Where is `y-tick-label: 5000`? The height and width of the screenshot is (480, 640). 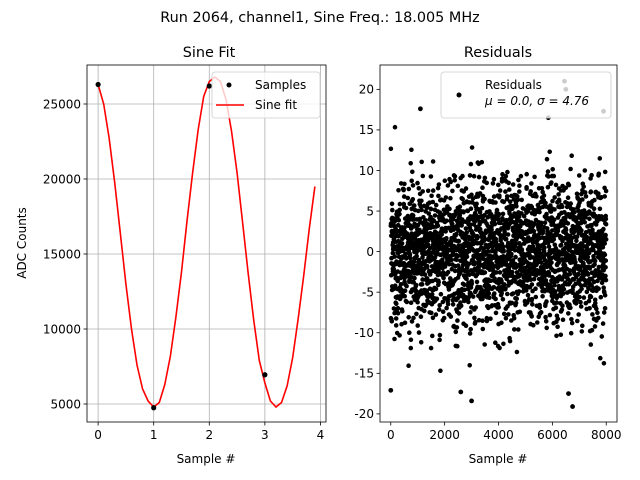 y-tick-label: 5000 is located at coordinates (65, 404).